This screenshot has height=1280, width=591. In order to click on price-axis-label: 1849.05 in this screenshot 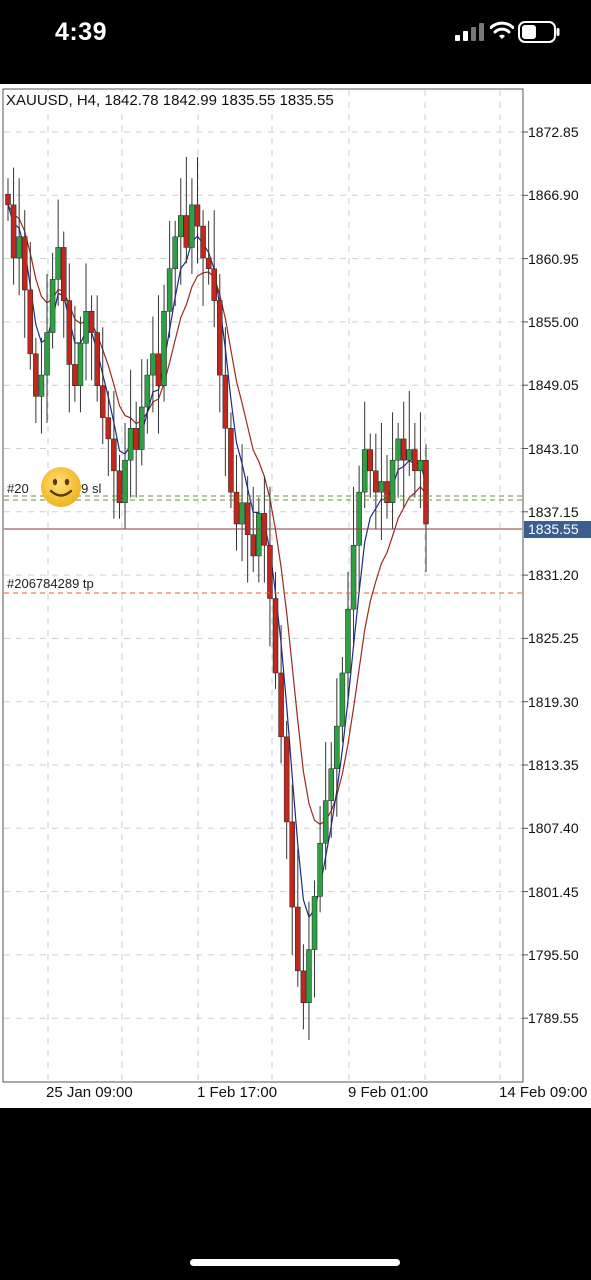, I will do `click(553, 385)`.